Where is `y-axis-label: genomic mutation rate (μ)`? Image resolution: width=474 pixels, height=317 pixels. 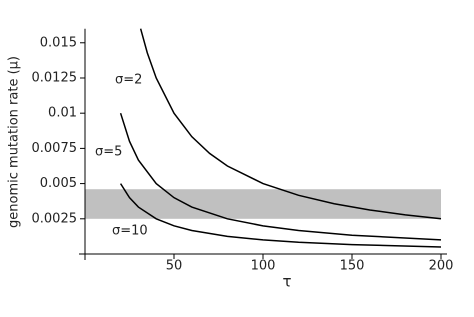 y-axis-label: genomic mutation rate (μ) is located at coordinates (14, 142).